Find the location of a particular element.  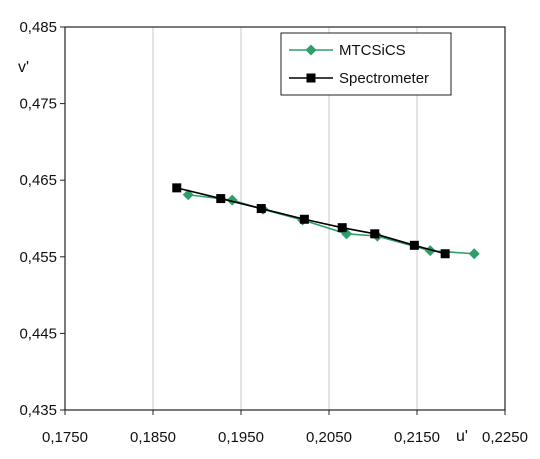

y-tick-label: 0,445 is located at coordinates (38, 333).